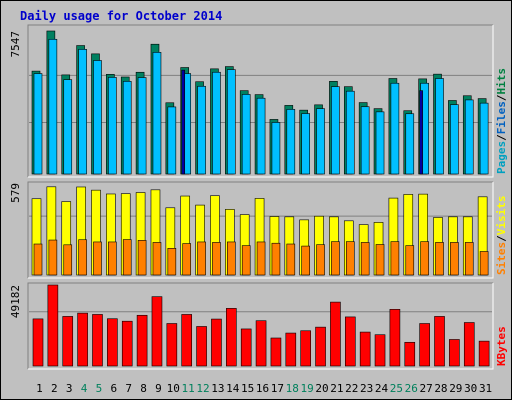 The height and width of the screenshot is (404, 512). I want to click on chart-title: Daily usage for October 2014, so click(121, 16).